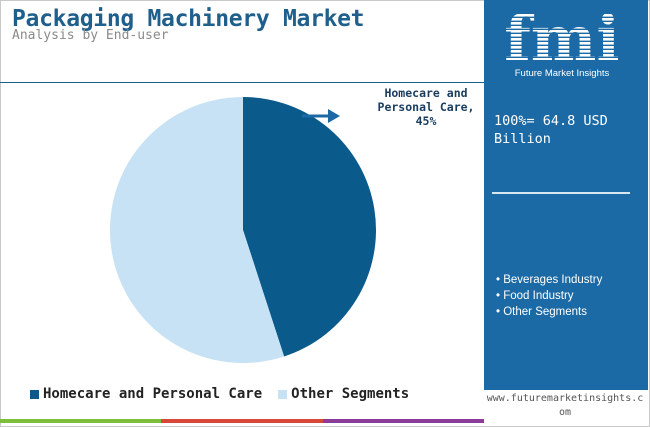 This screenshot has width=650, height=427. What do you see at coordinates (81, 421) in the screenshot?
I see `bottom-bar-green` at bounding box center [81, 421].